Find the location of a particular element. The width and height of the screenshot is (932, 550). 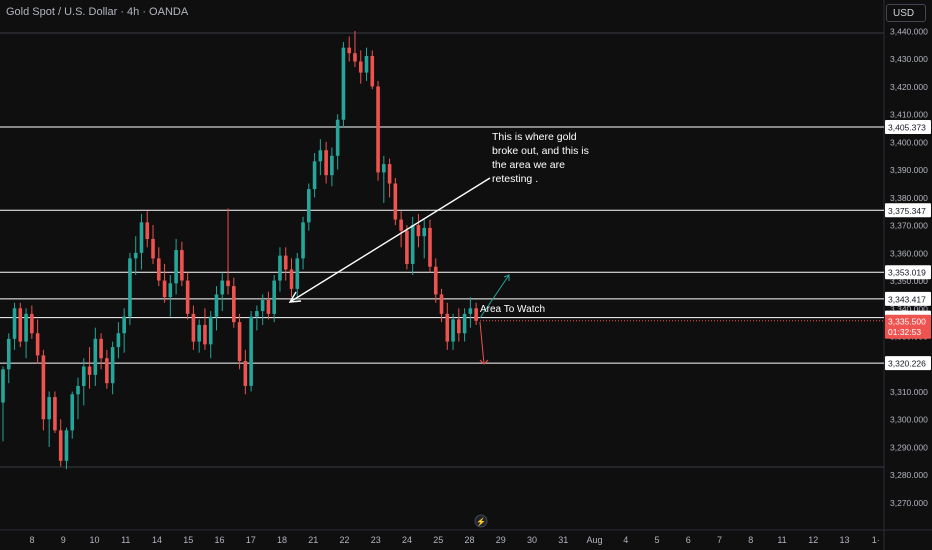

price-tick-label: 3,390.000 is located at coordinates (909, 170).